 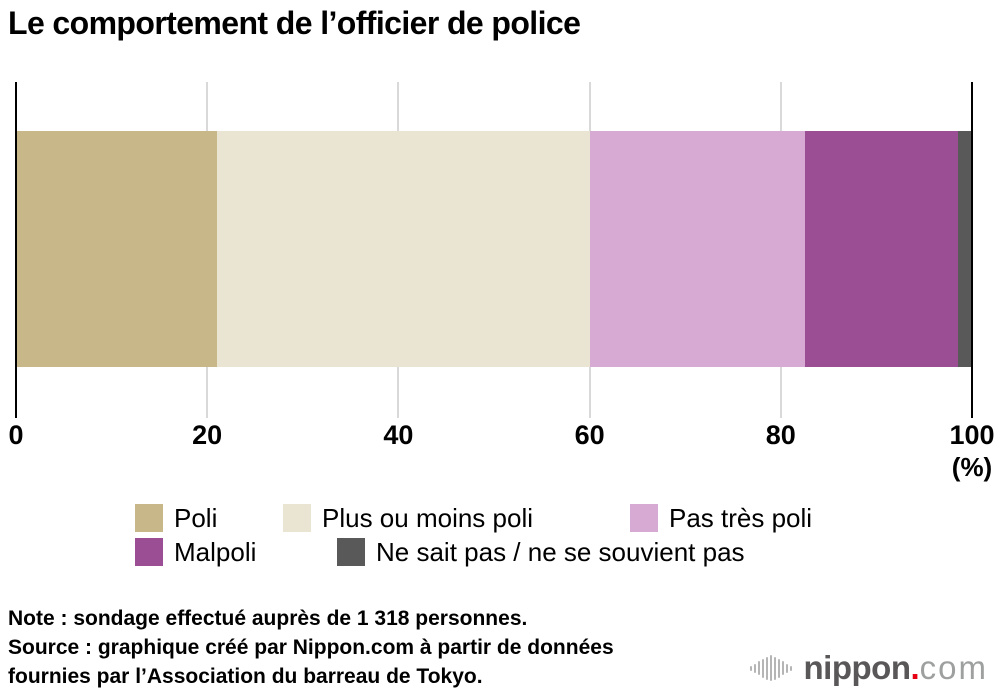 I want to click on legend-item-label: Pas très poli, so click(x=741, y=517).